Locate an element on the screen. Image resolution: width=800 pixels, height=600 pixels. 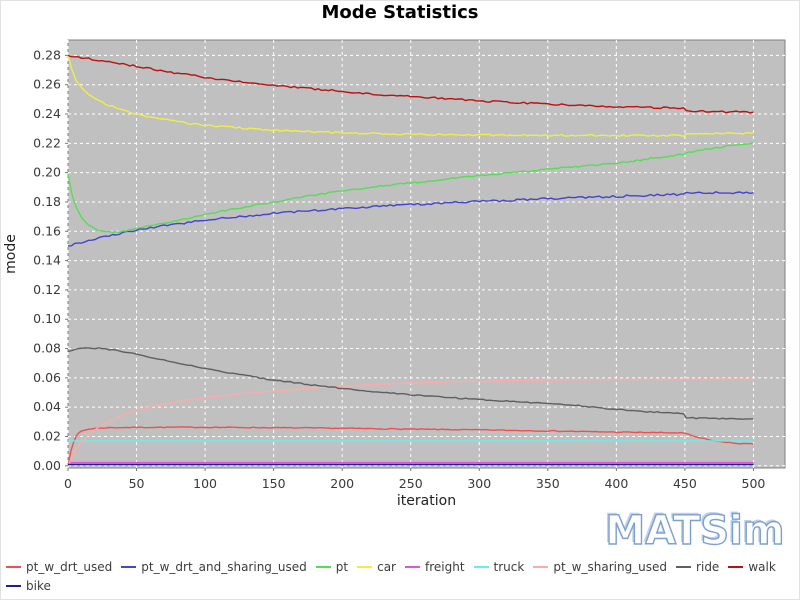
legend-label: ride is located at coordinates (708, 566).